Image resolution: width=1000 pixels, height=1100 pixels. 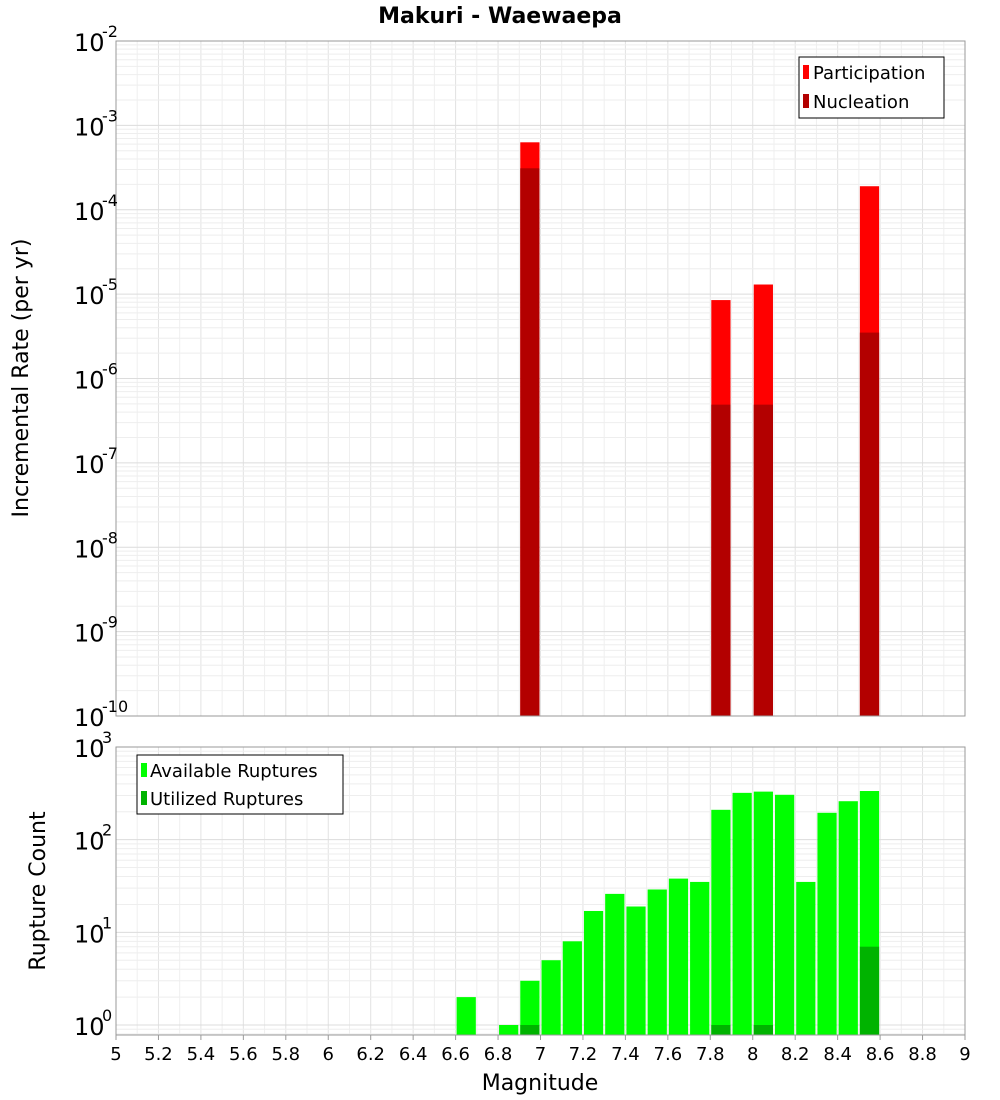 I want to click on y-tick-exponent: -7, so click(x=110, y=453).